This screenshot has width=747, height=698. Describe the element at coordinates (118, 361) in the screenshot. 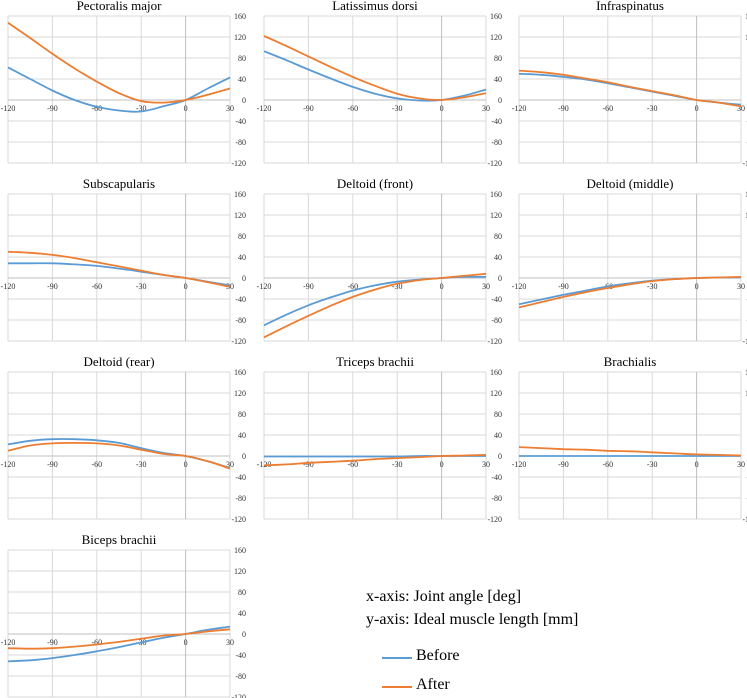

I see `chart-title: Deltoid (rear)` at that location.